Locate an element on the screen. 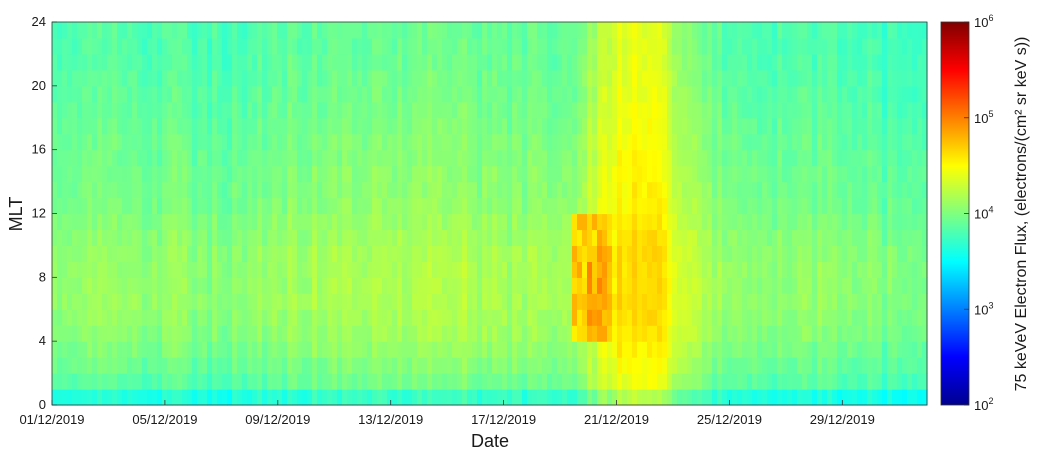 Image resolution: width=1050 pixels, height=450 pixels. x-tick-label: 29/12/2019 is located at coordinates (842, 419).